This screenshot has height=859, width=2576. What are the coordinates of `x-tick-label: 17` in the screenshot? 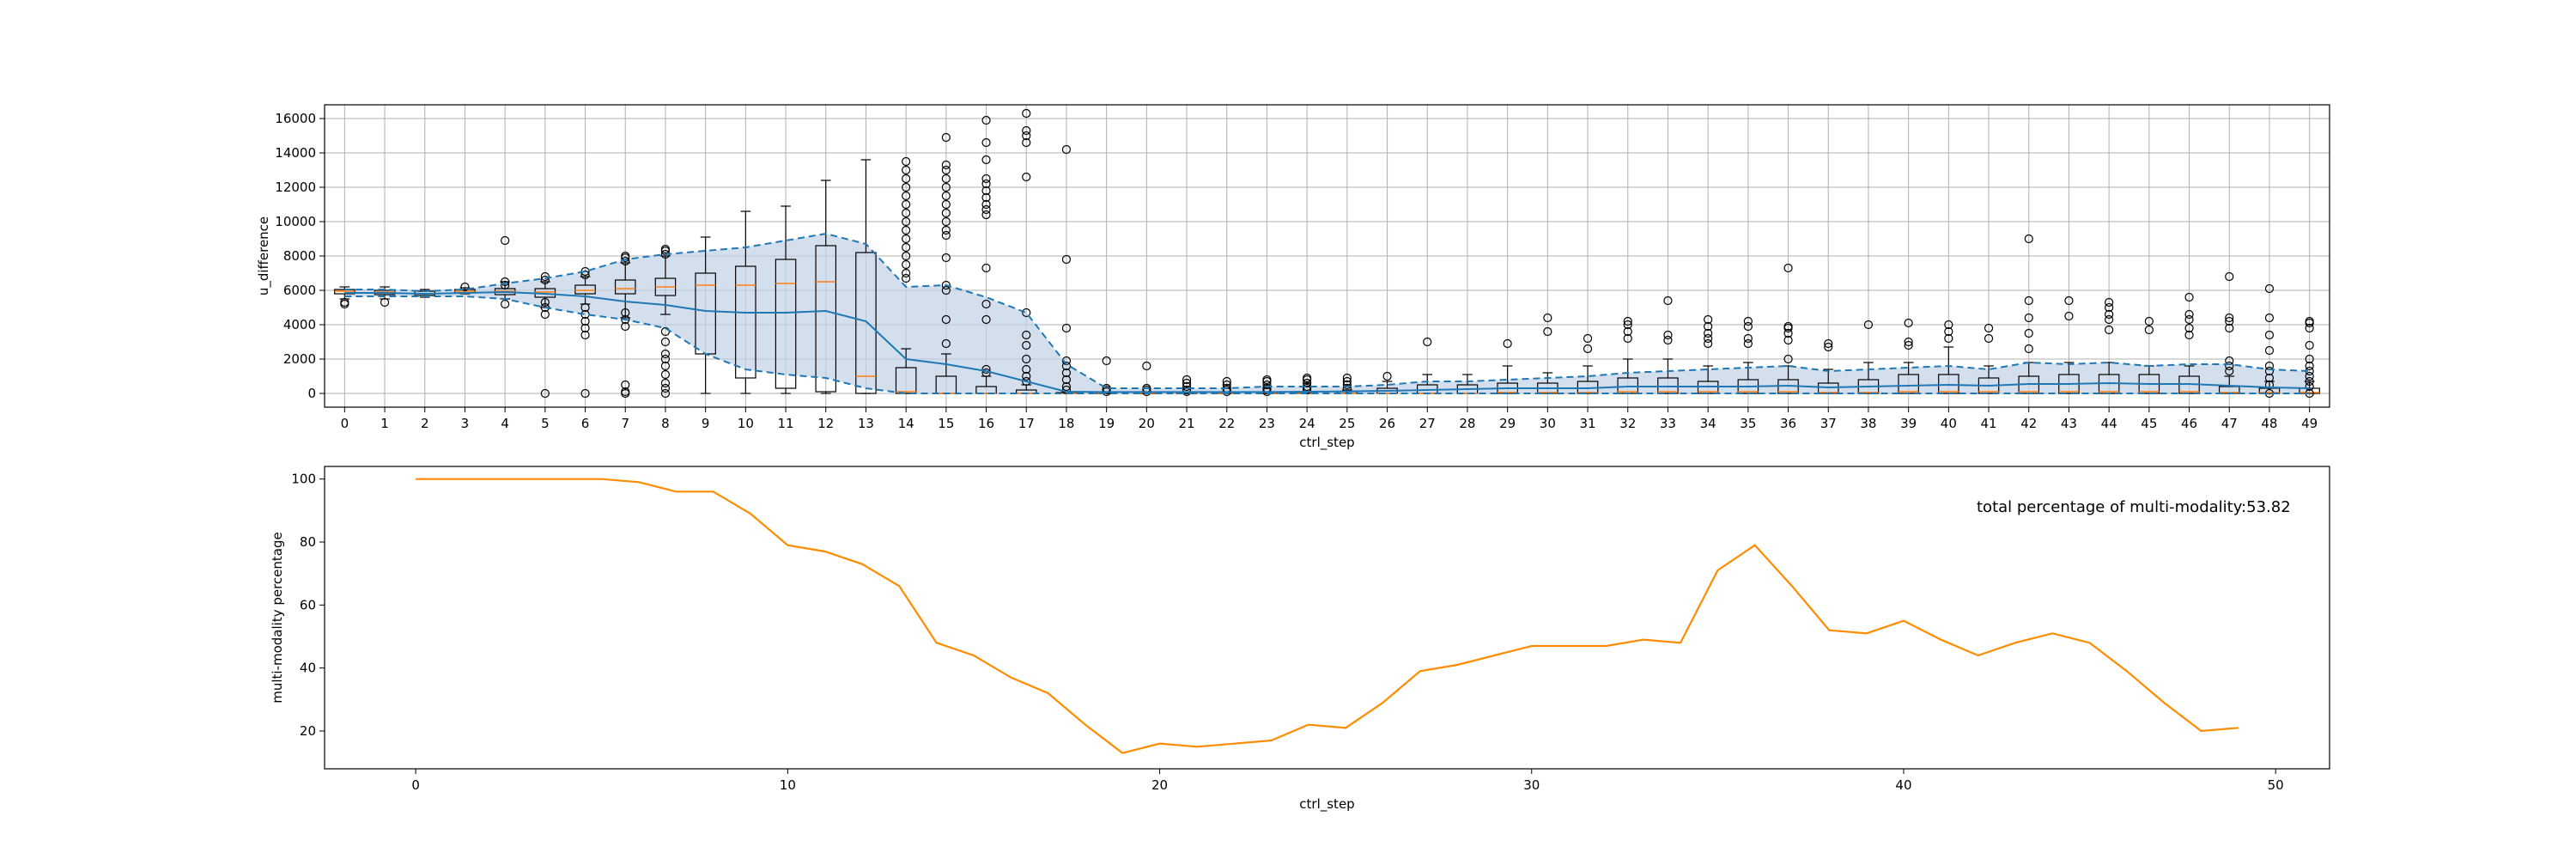 It's located at (1027, 423).